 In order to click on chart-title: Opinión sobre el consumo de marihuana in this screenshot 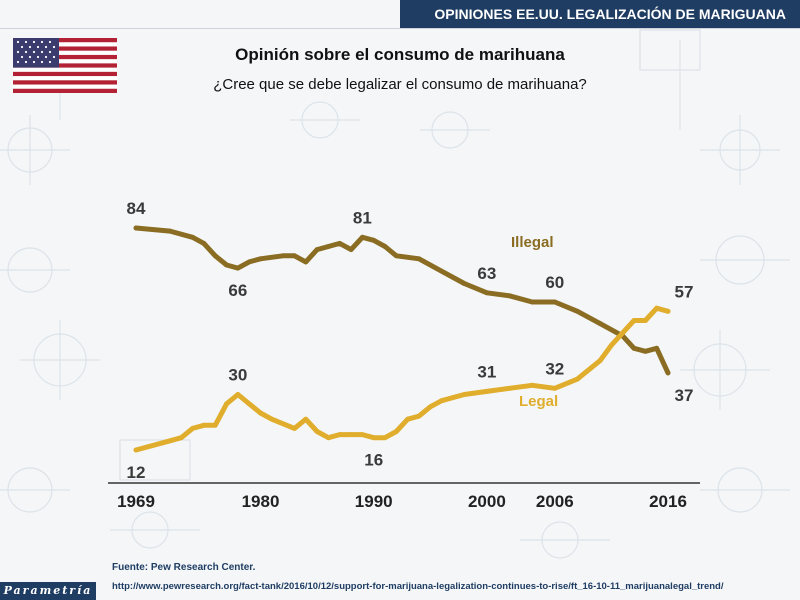, I will do `click(400, 54)`.